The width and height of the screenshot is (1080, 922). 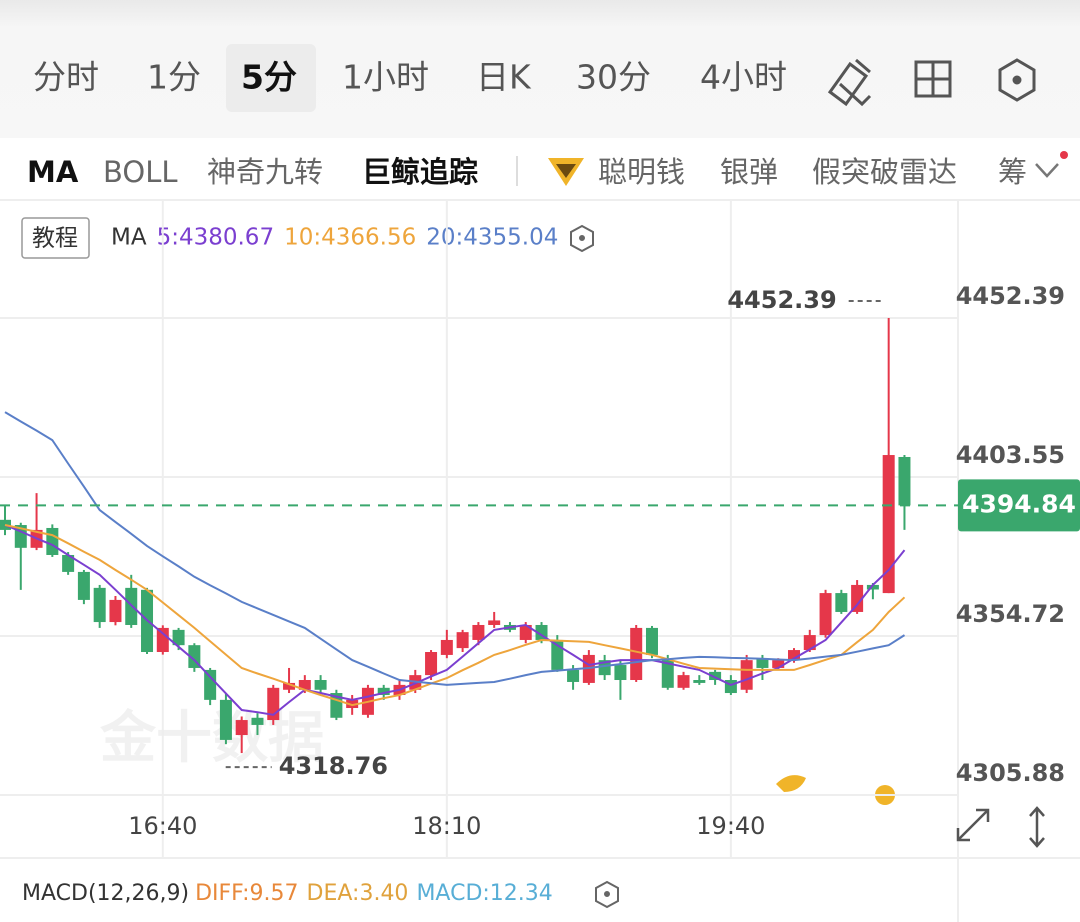 I want to click on period-tab: 1分, so click(x=174, y=77).